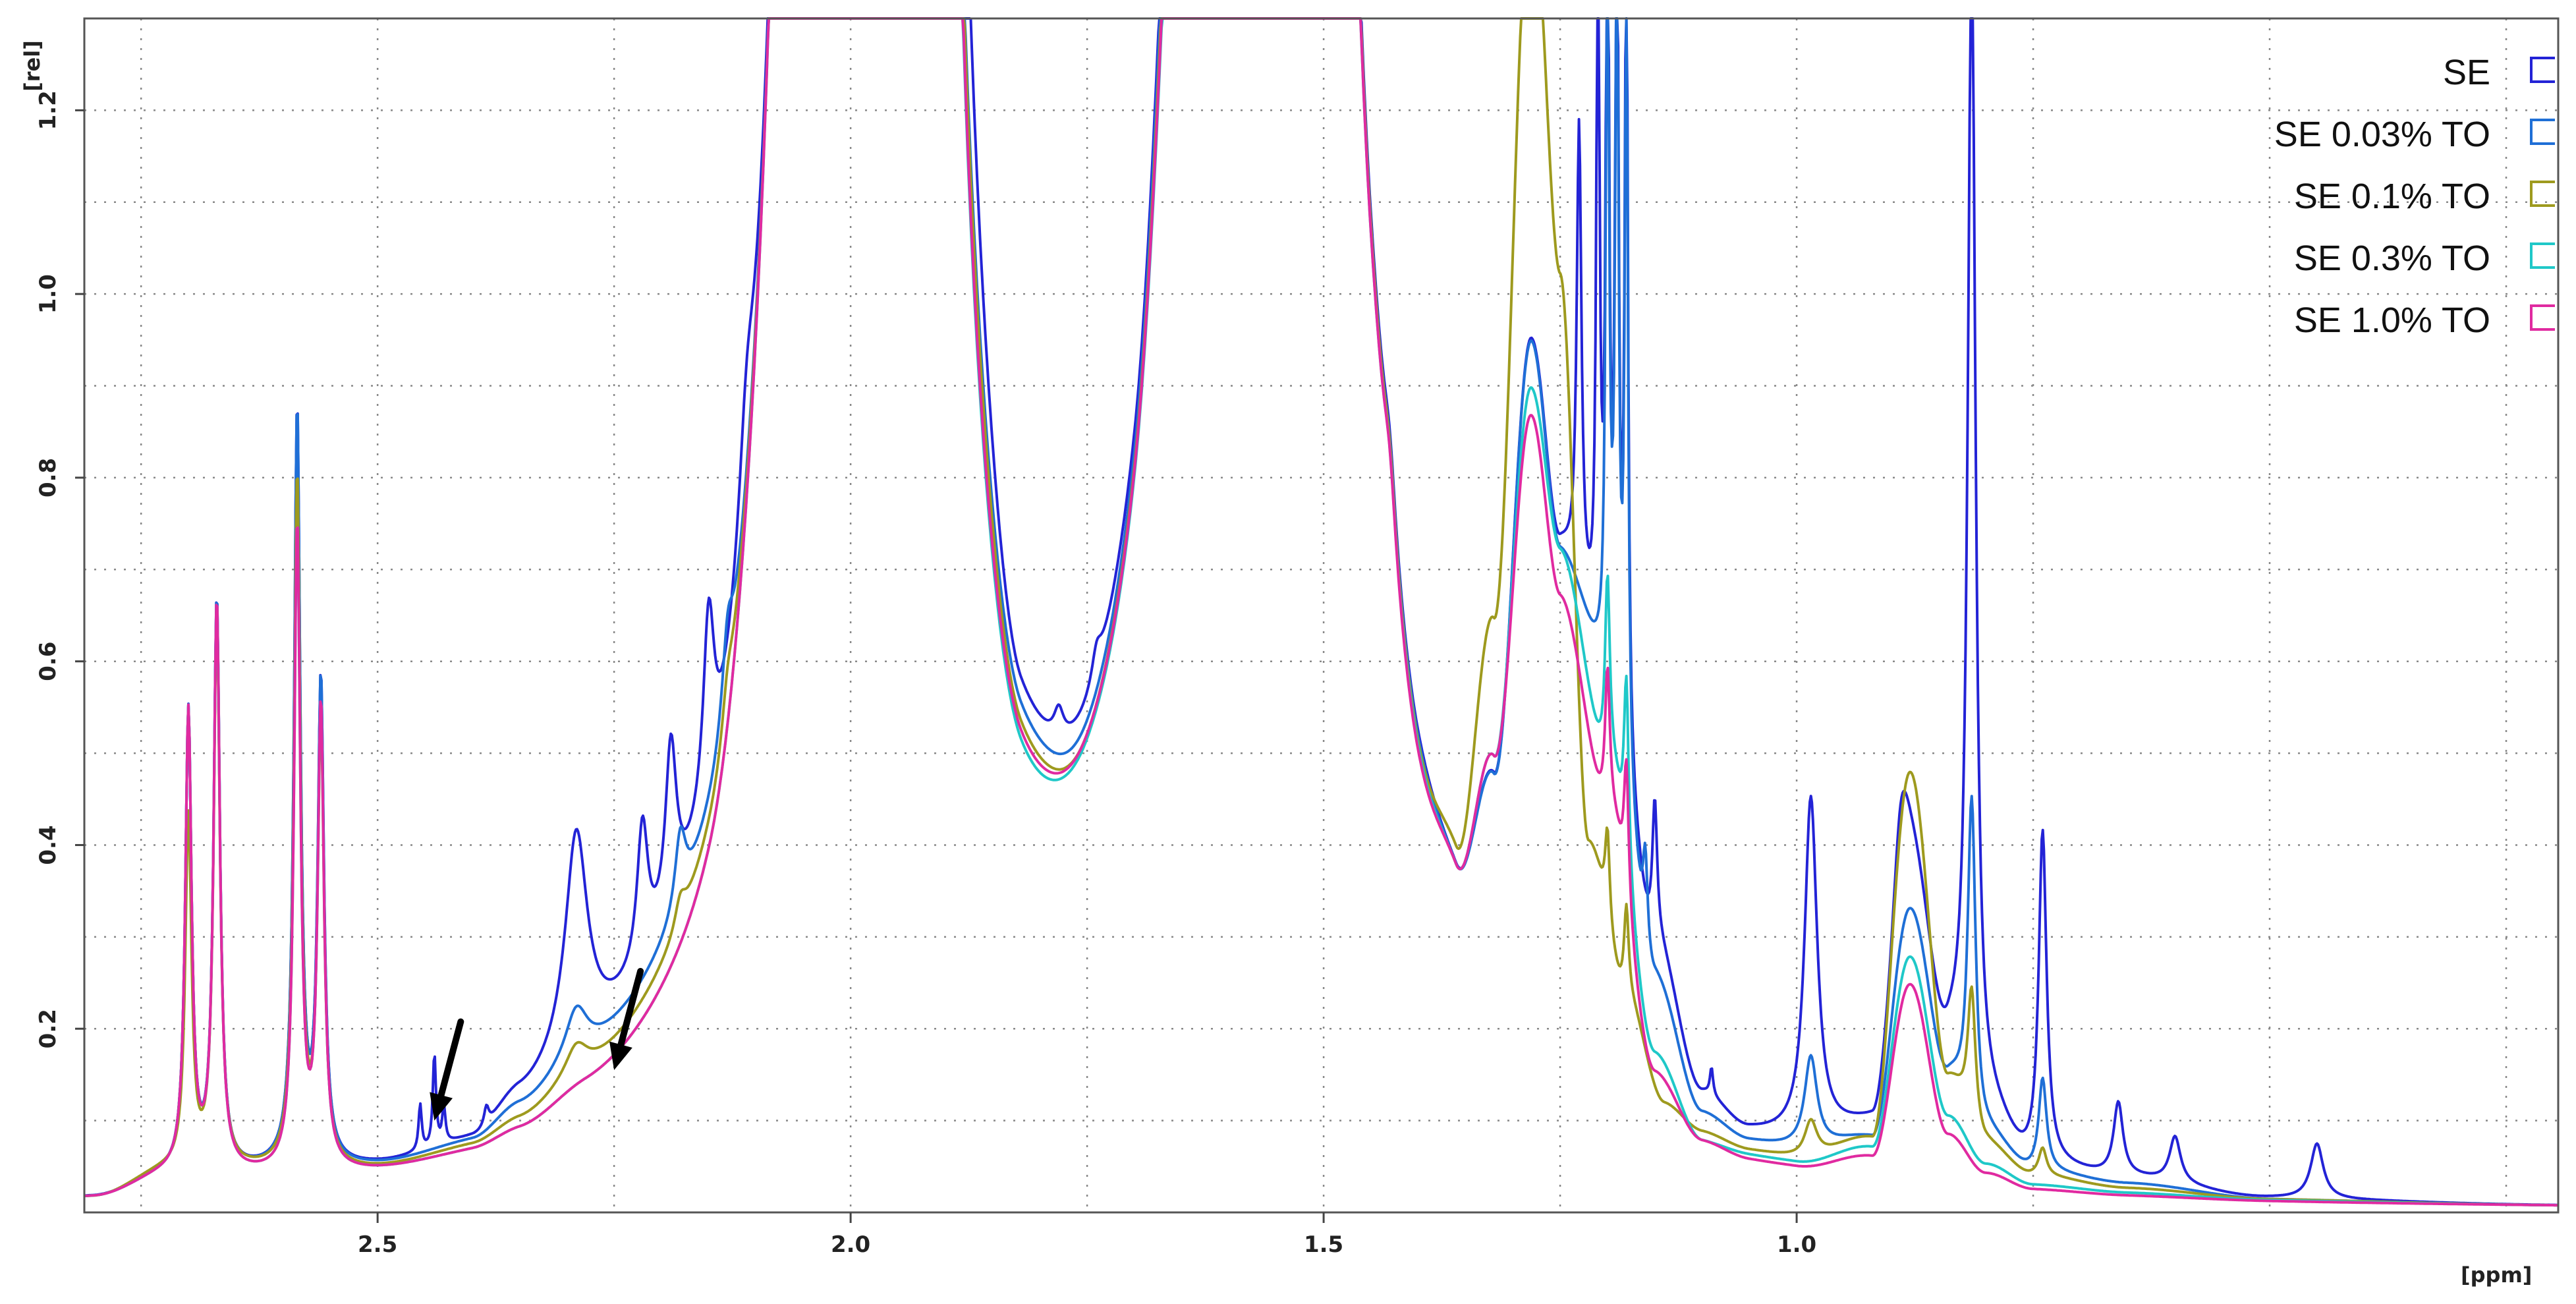  Describe the element at coordinates (2382, 134) in the screenshot. I see `legend-label: SE 0.03% TO` at that location.